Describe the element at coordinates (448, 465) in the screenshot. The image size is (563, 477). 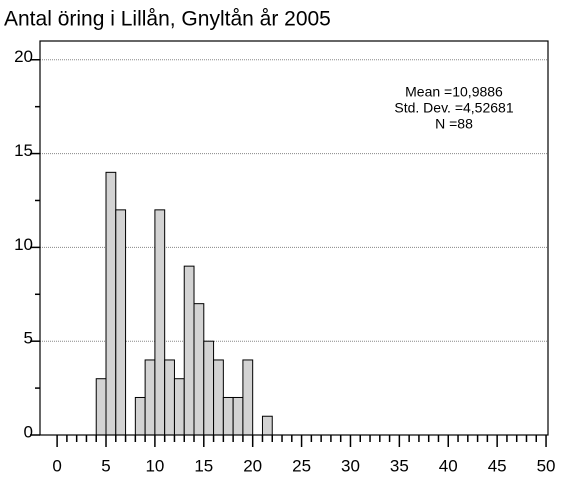
I see `x-tick-label: 40` at that location.